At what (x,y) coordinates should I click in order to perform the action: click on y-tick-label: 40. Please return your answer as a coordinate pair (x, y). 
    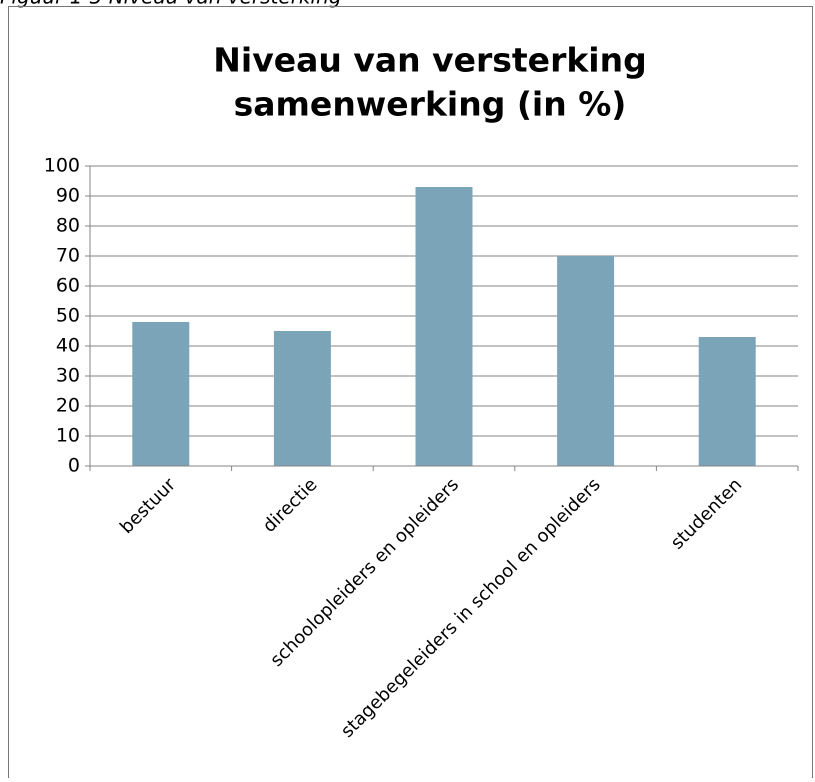
    Looking at the image, I should click on (68, 346).